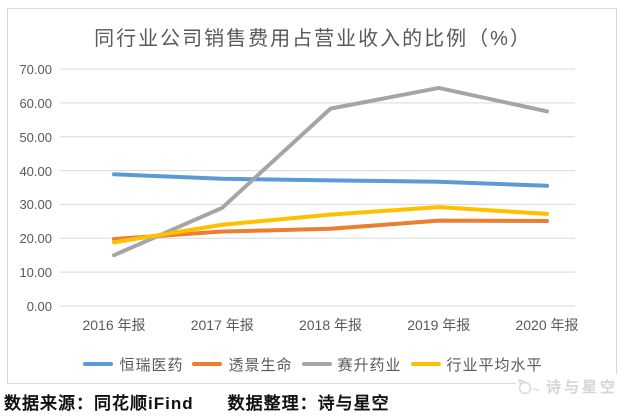 This screenshot has height=417, width=626. Describe the element at coordinates (330, 325) in the screenshot. I see `x-axis-tick-label: 2018 年报` at that location.